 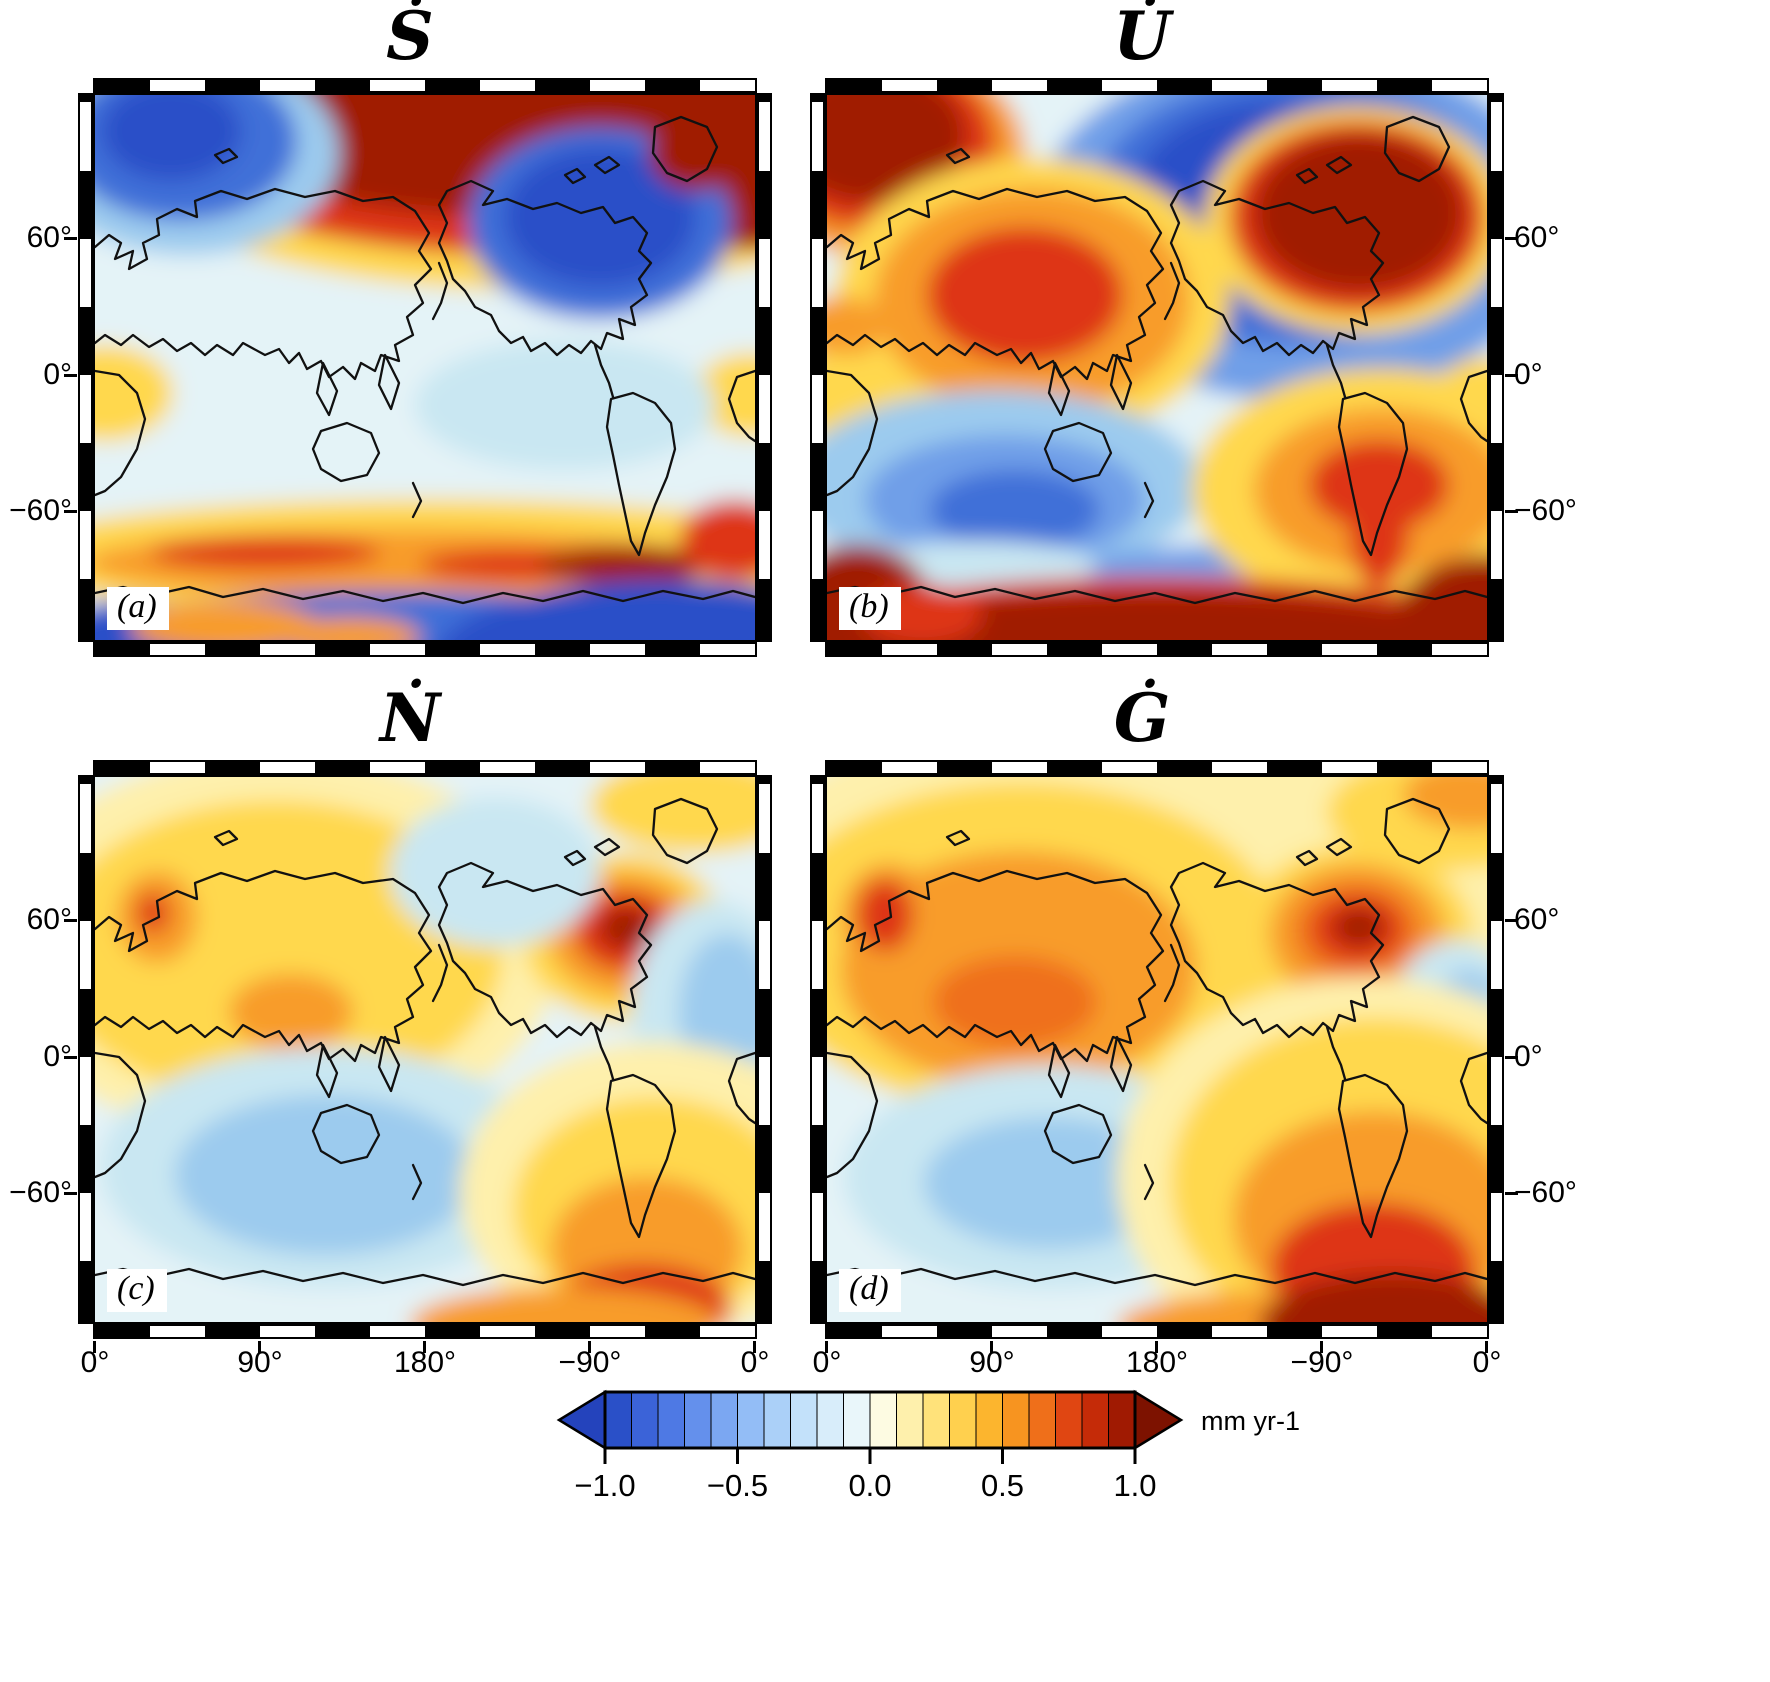 I want to click on colorbar: −1.0 −0.5 0.0 0.5 1.0 mm yr-1, so click(x=945, y=1453).